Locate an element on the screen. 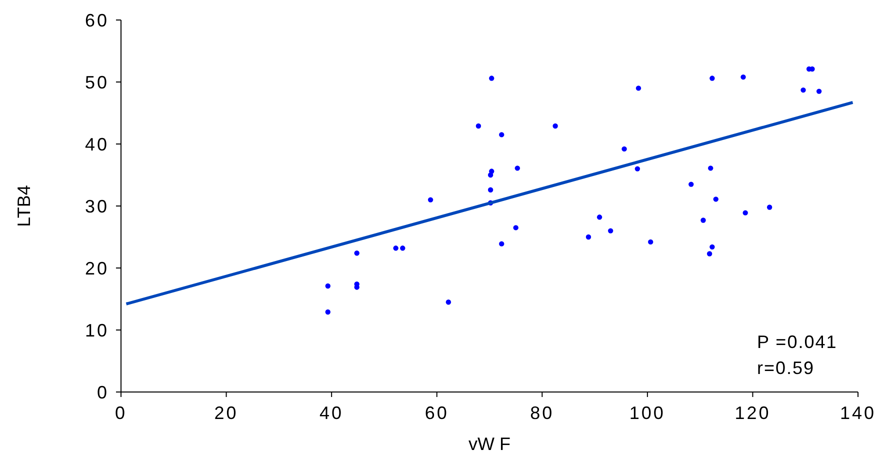  x-tick-label: 120 is located at coordinates (752, 413).